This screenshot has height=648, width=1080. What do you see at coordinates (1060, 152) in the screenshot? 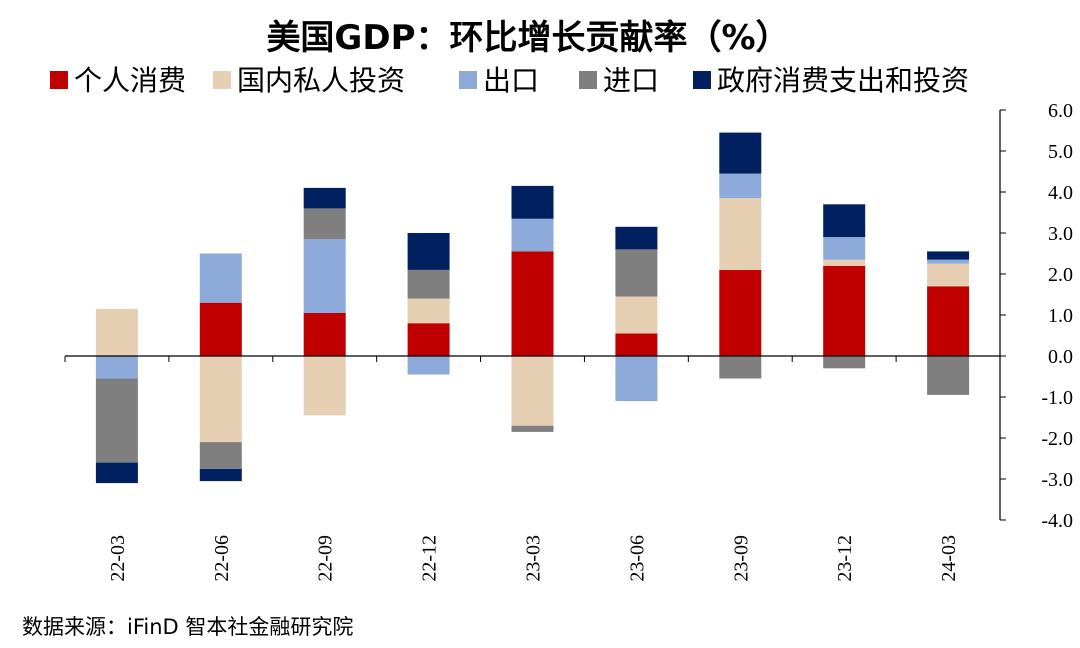
I see `y-tick-label-1: 5.0` at bounding box center [1060, 152].